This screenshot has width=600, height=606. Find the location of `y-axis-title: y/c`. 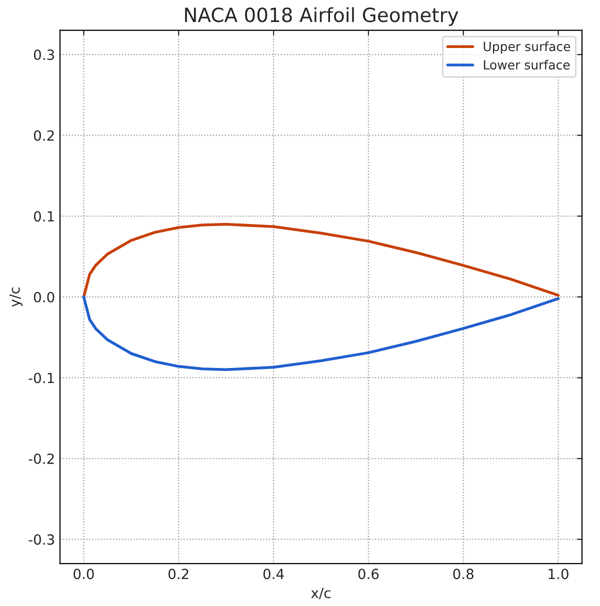

y-axis-title: y/c is located at coordinates (15, 297).